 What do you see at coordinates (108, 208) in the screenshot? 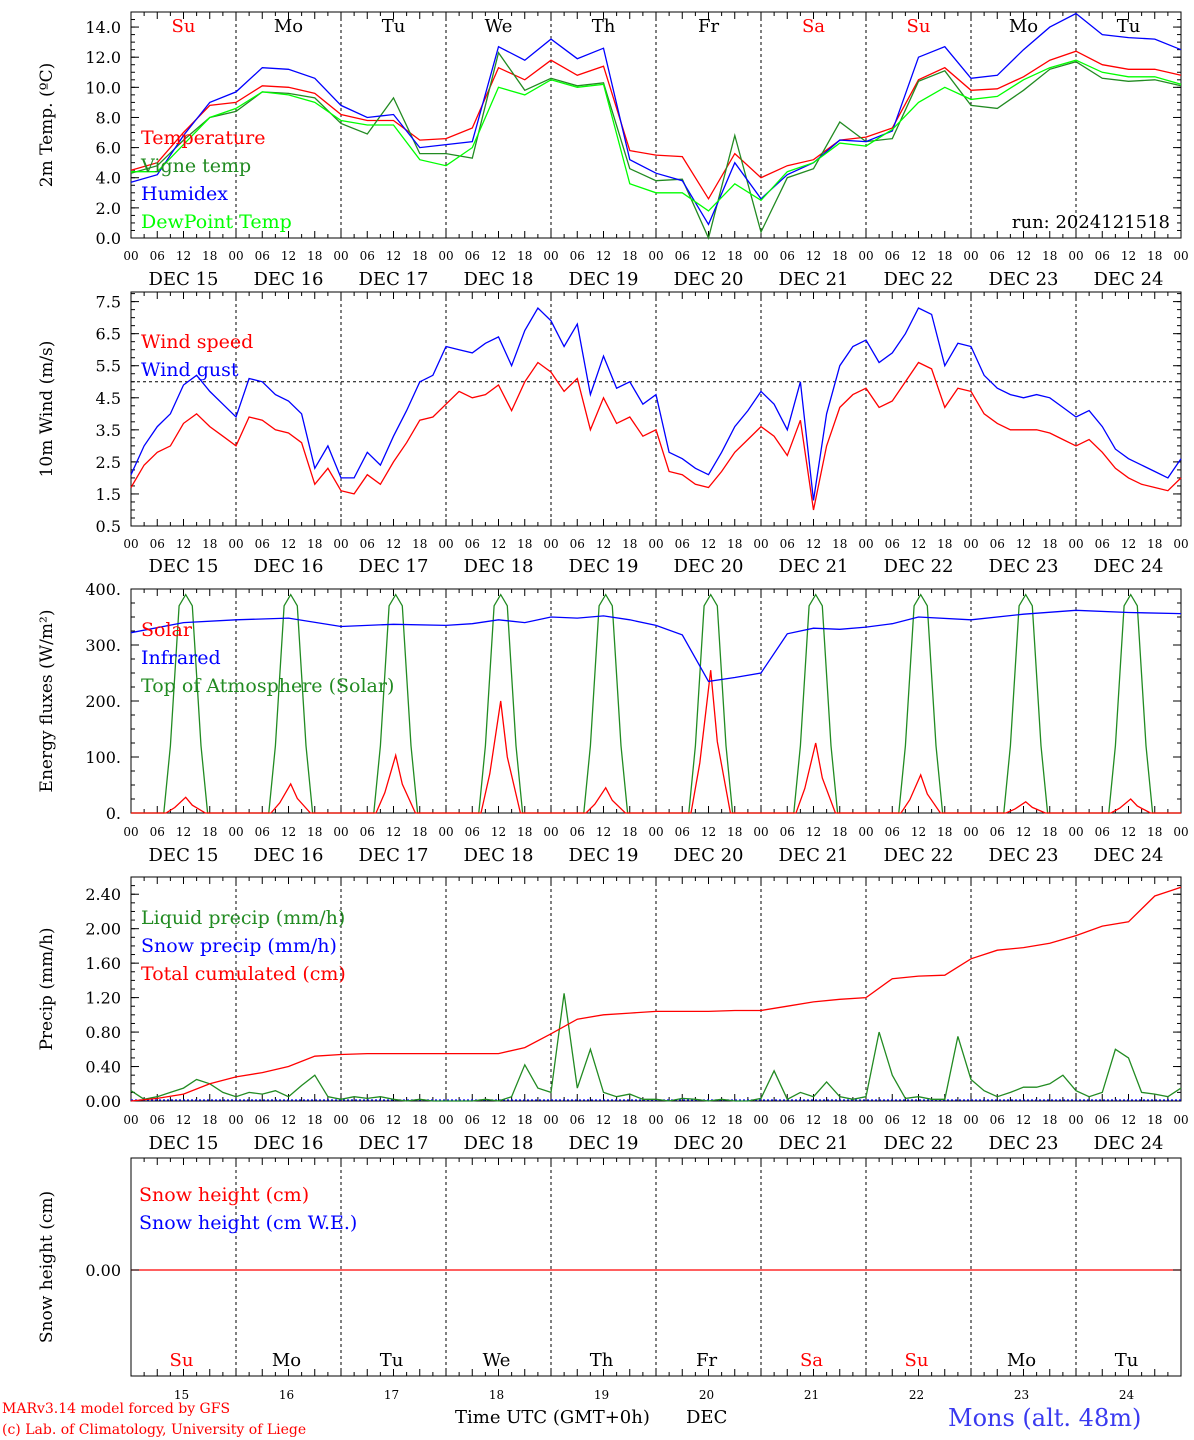
I see `y-tick-label: 2.0` at bounding box center [108, 208].